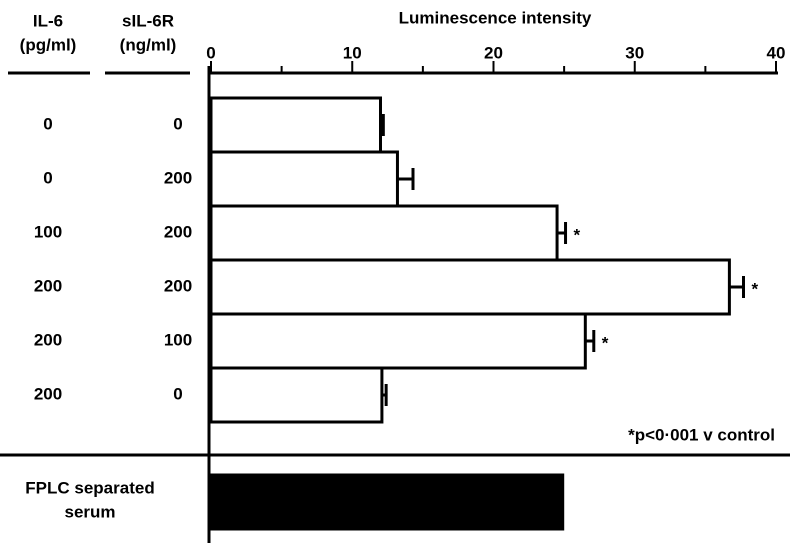  I want to click on x-tick-label: 40, so click(776, 52).